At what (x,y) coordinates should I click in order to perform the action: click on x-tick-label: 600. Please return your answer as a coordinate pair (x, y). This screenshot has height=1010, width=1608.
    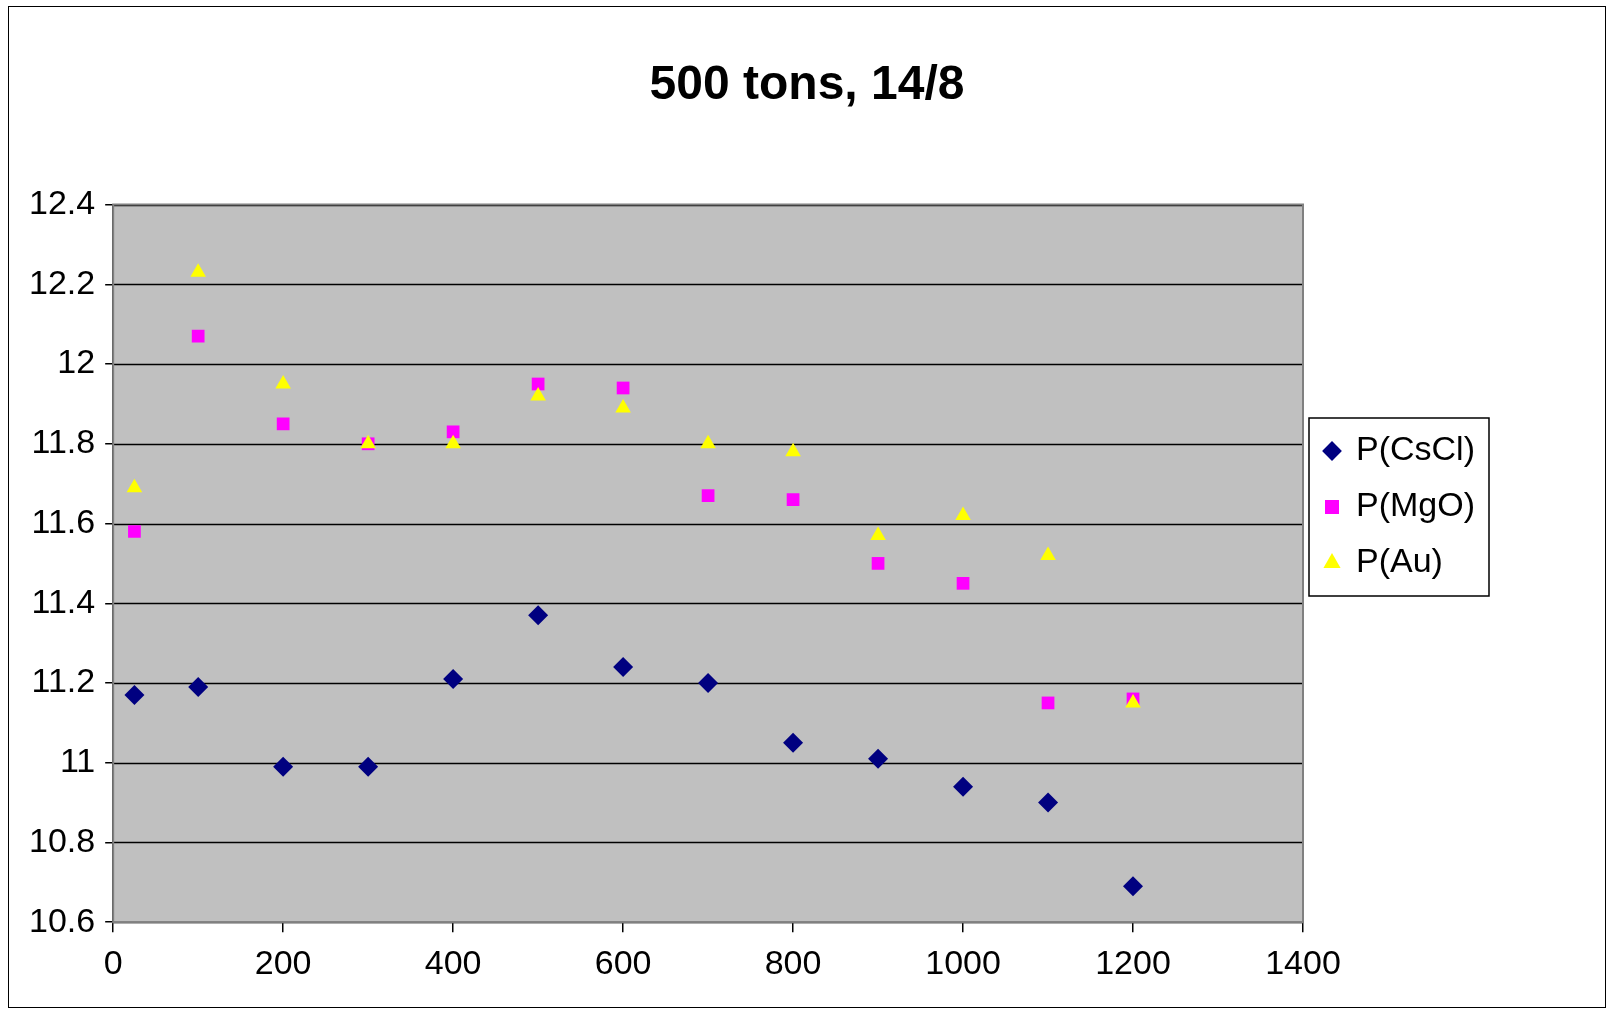
    Looking at the image, I should click on (623, 961).